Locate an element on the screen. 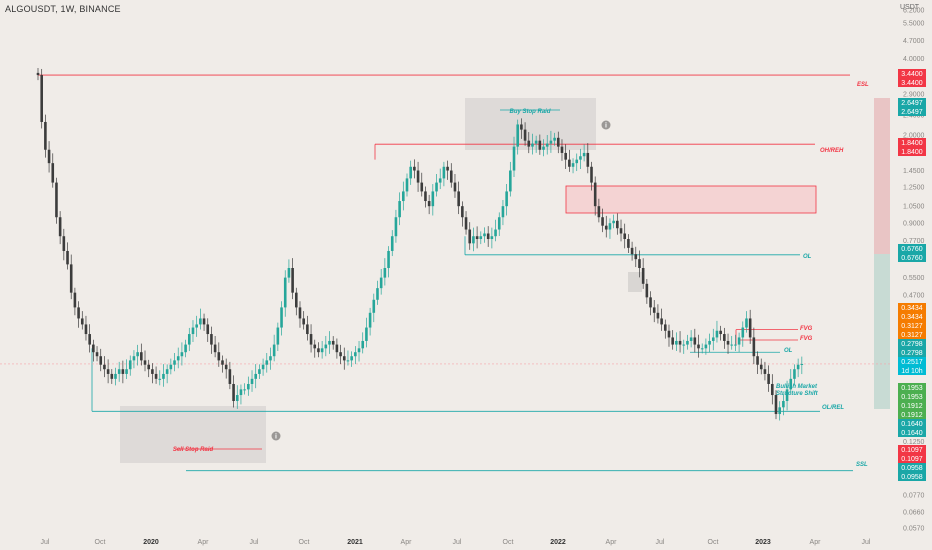  price-label-text: 0.1953 is located at coordinates (912, 388).